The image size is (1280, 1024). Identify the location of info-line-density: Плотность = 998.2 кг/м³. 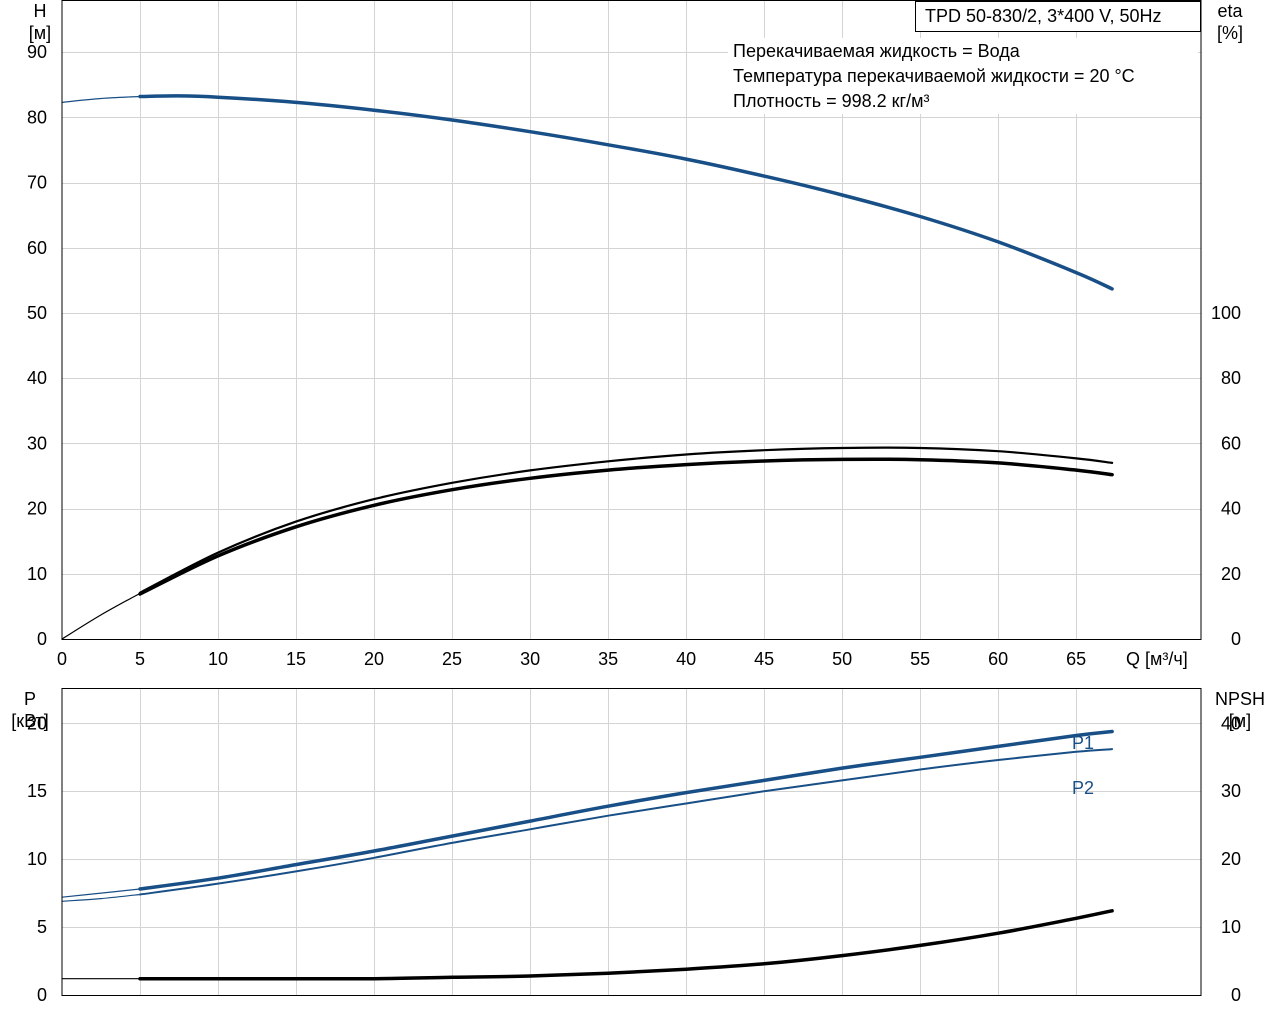
(831, 101).